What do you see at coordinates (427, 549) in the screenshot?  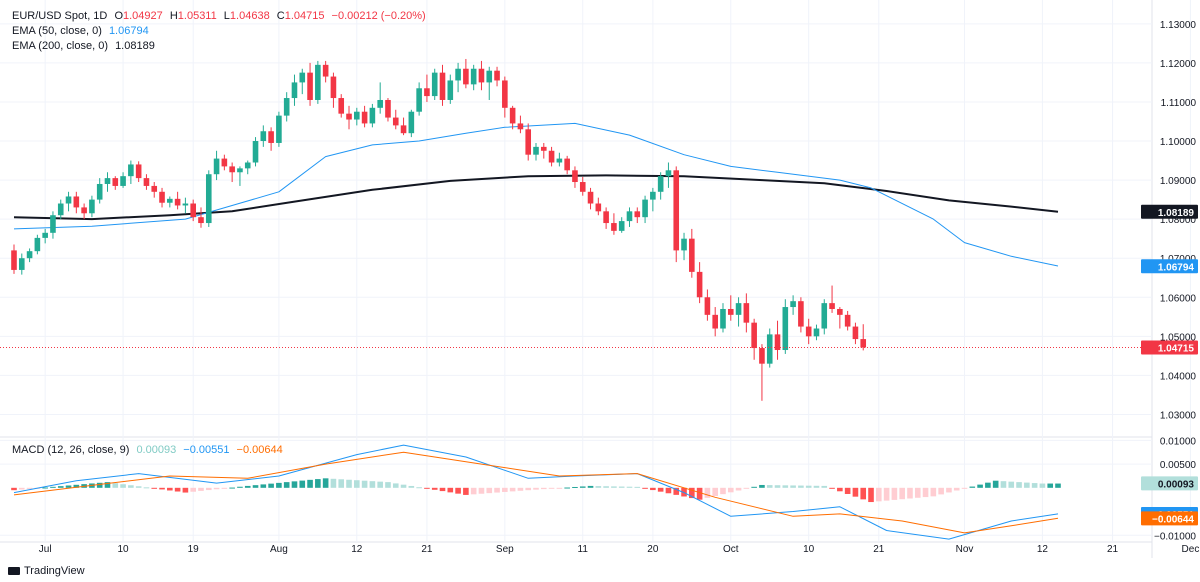 I see `x-tick-label: 21` at bounding box center [427, 549].